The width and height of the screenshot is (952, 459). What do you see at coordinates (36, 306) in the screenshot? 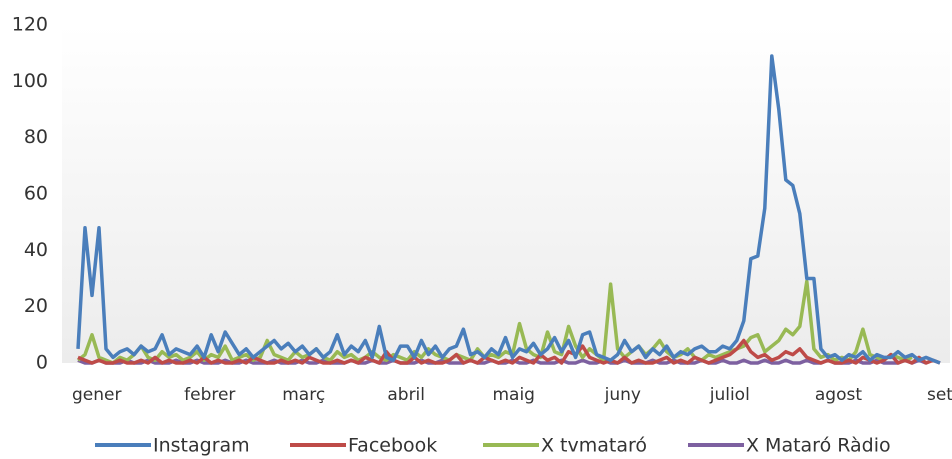
I see `y-tick-label: 20` at bounding box center [36, 306].